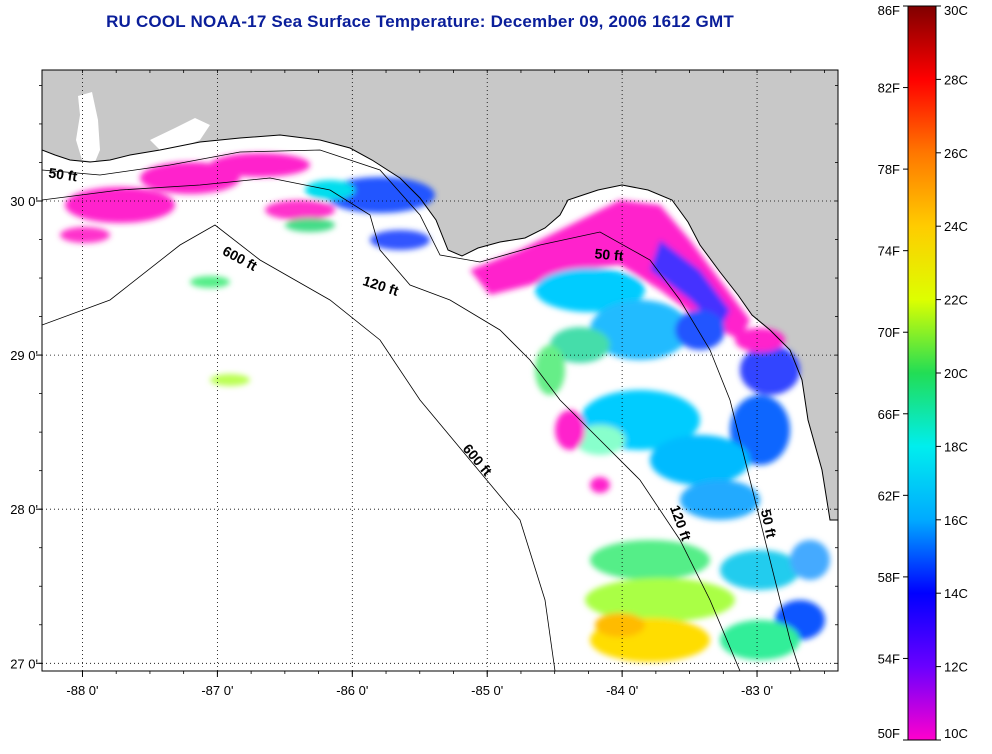 The width and height of the screenshot is (992, 754). Describe the element at coordinates (956, 153) in the screenshot. I see `c-label-2: 26C` at that location.